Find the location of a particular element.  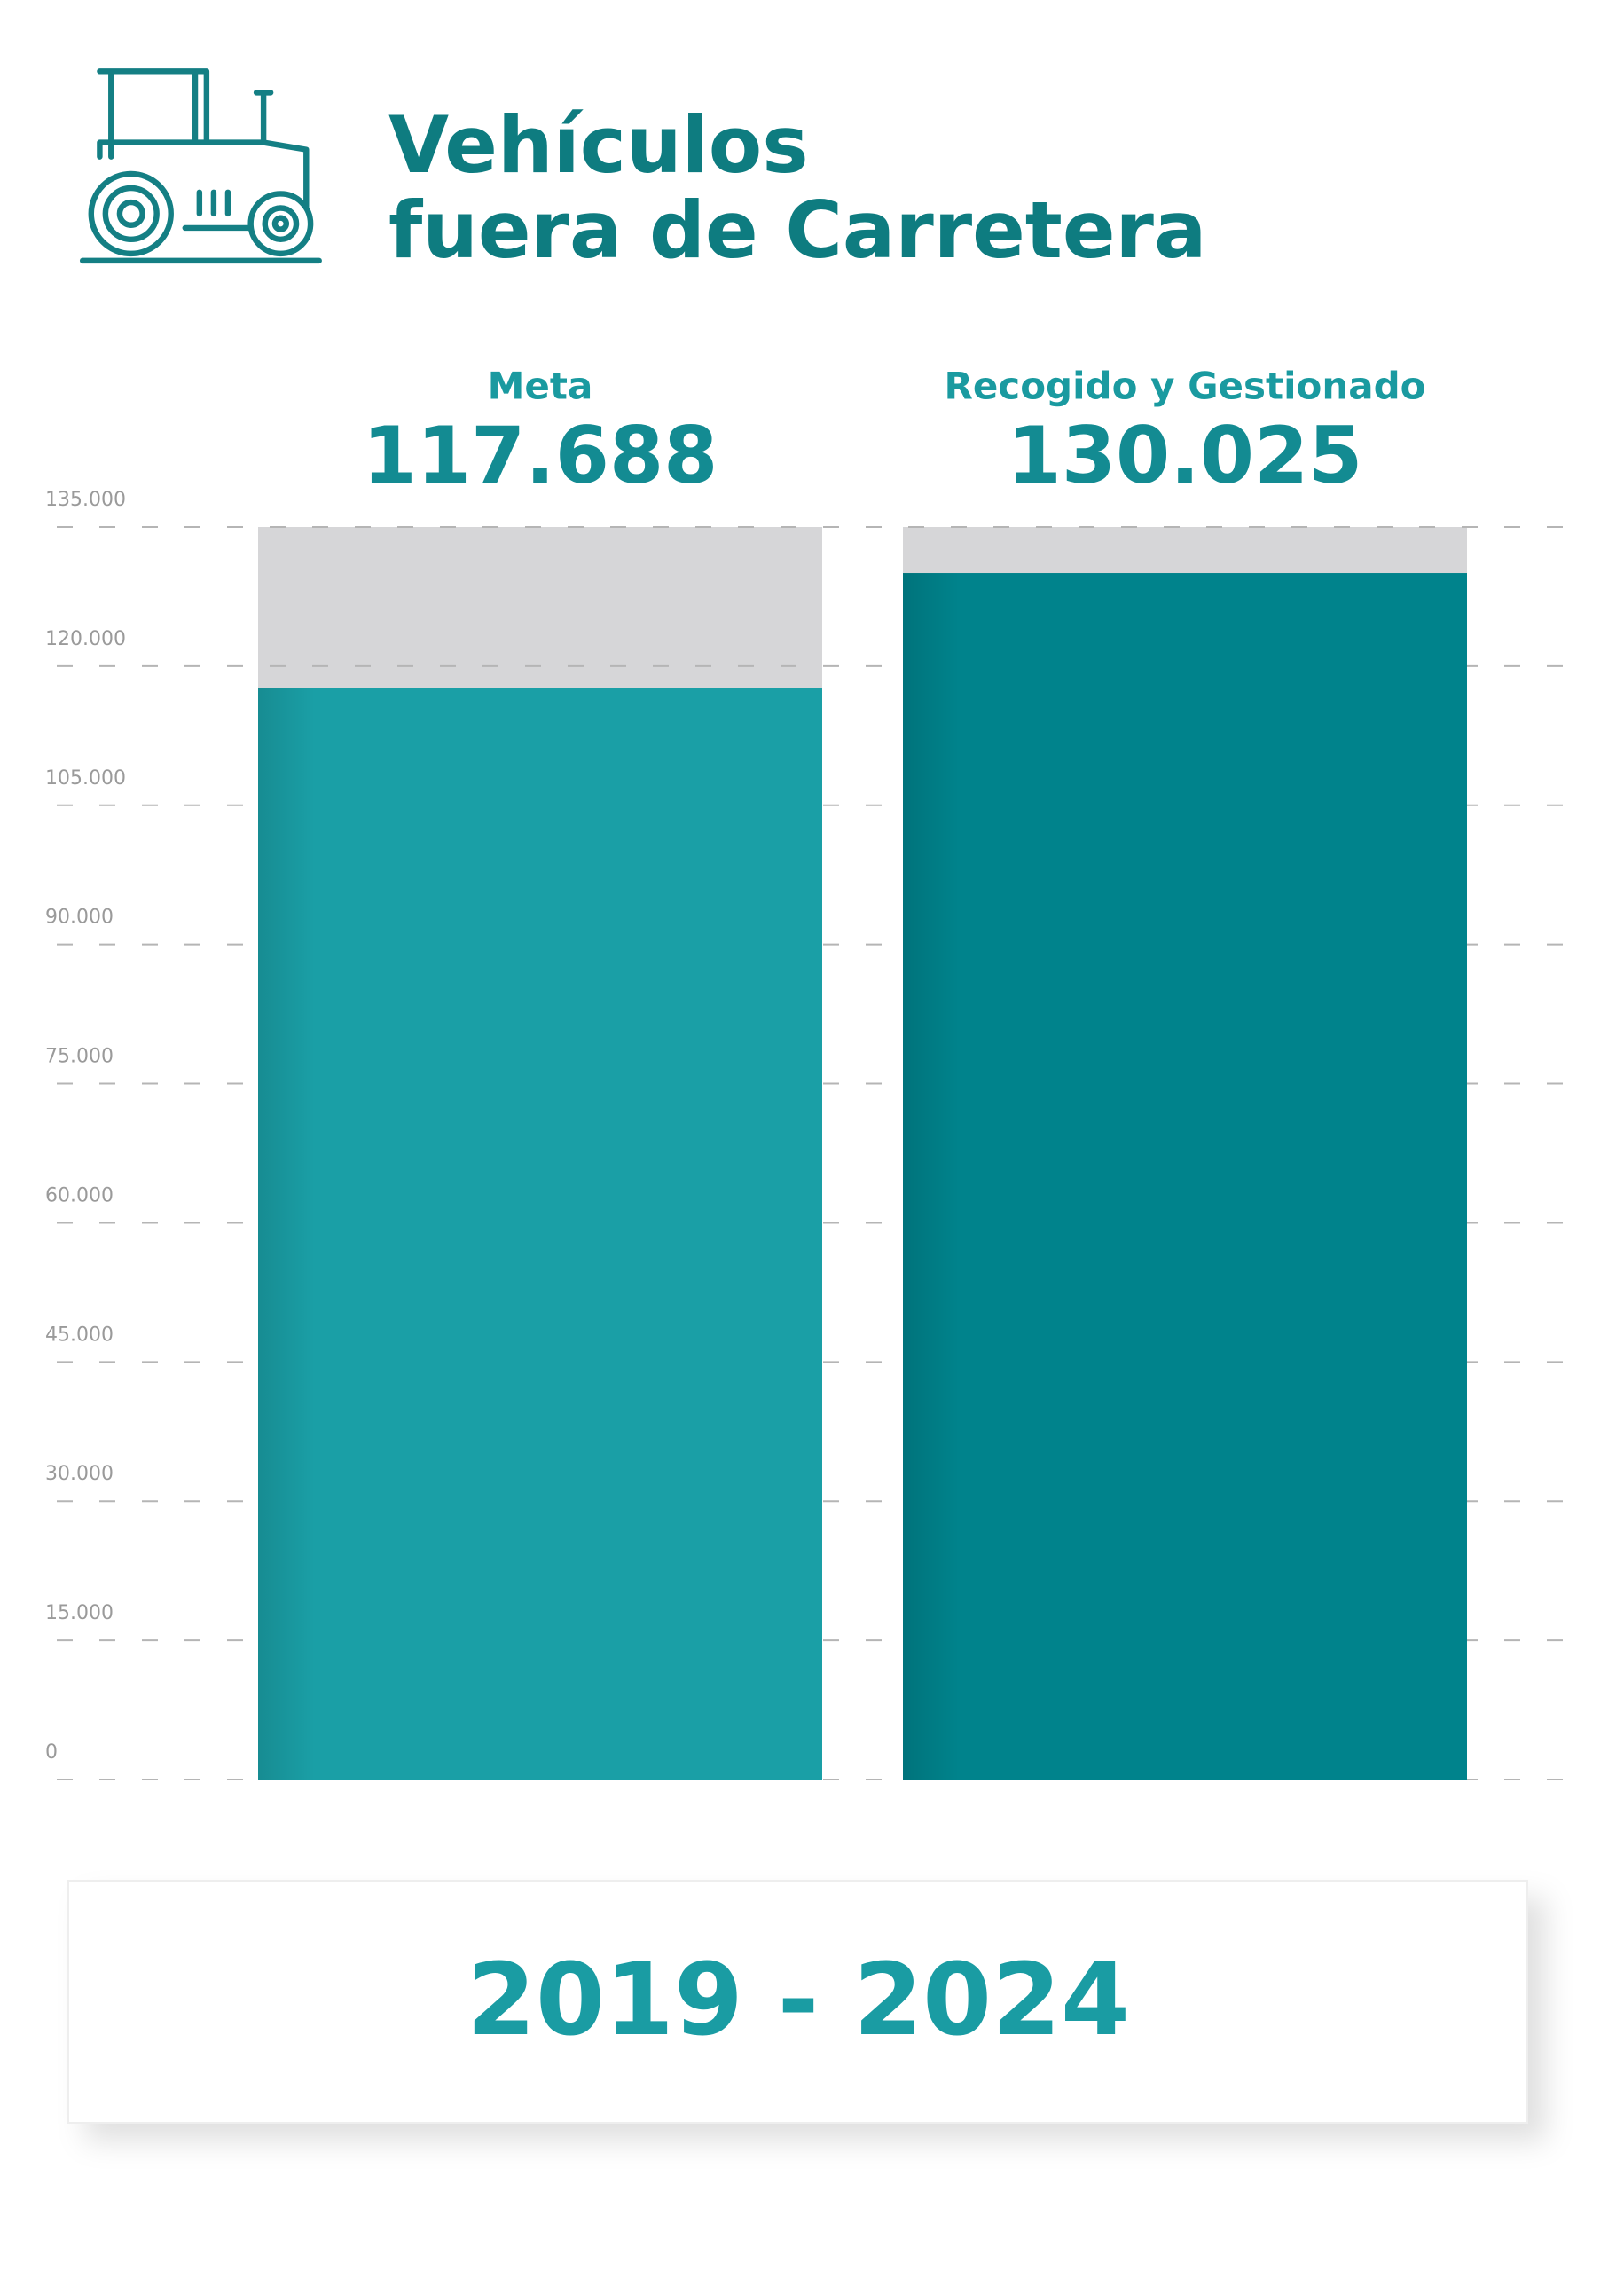

chart-title: fuera de Carretera is located at coordinates (797, 230).